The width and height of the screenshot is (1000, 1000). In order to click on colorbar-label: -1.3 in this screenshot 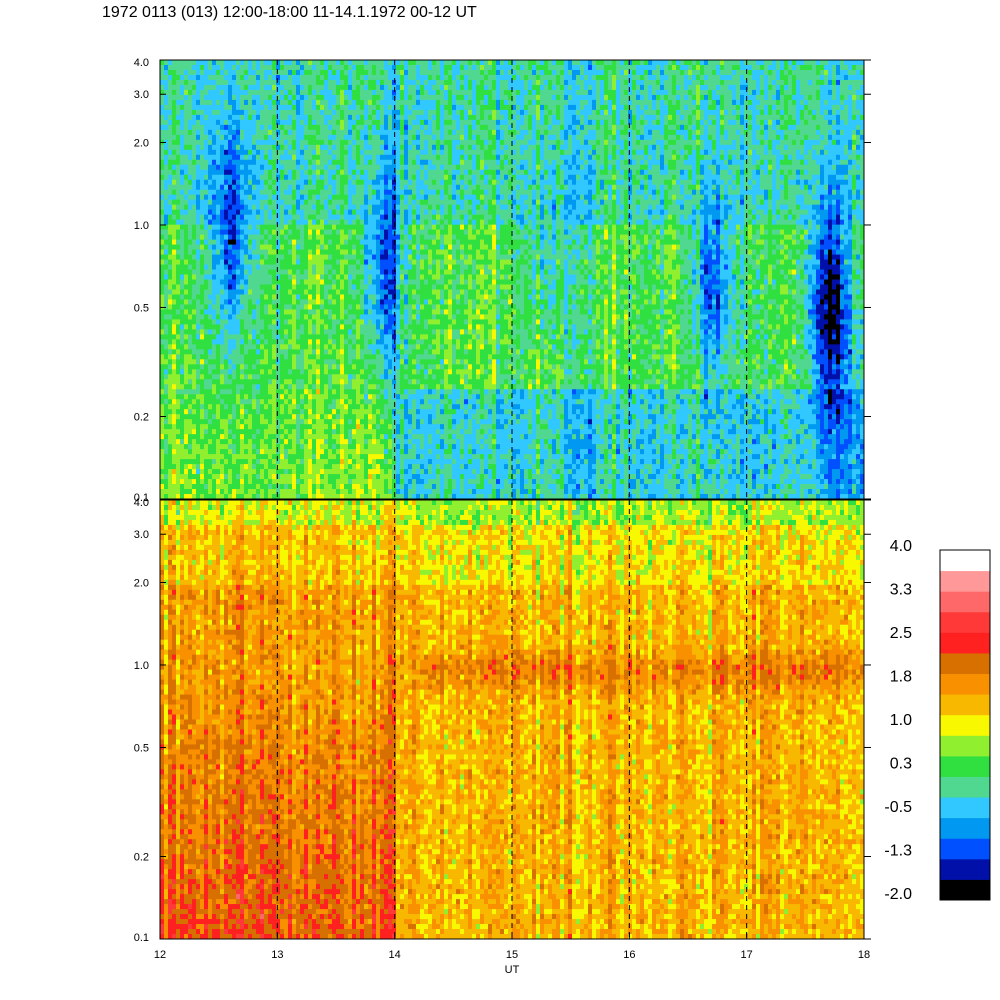, I will do `click(898, 851)`.